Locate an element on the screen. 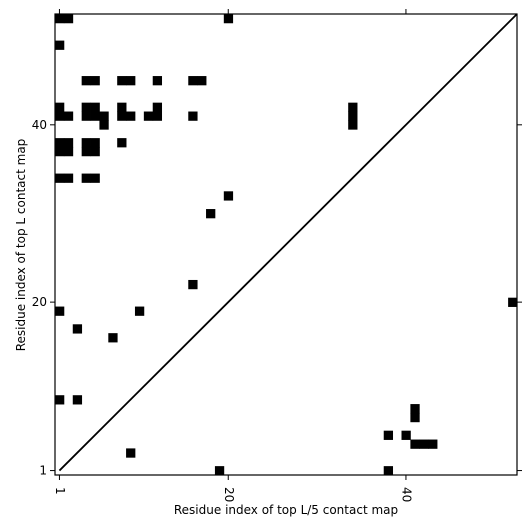 The image size is (531, 531). y-tick-label: 1 is located at coordinates (43, 471).